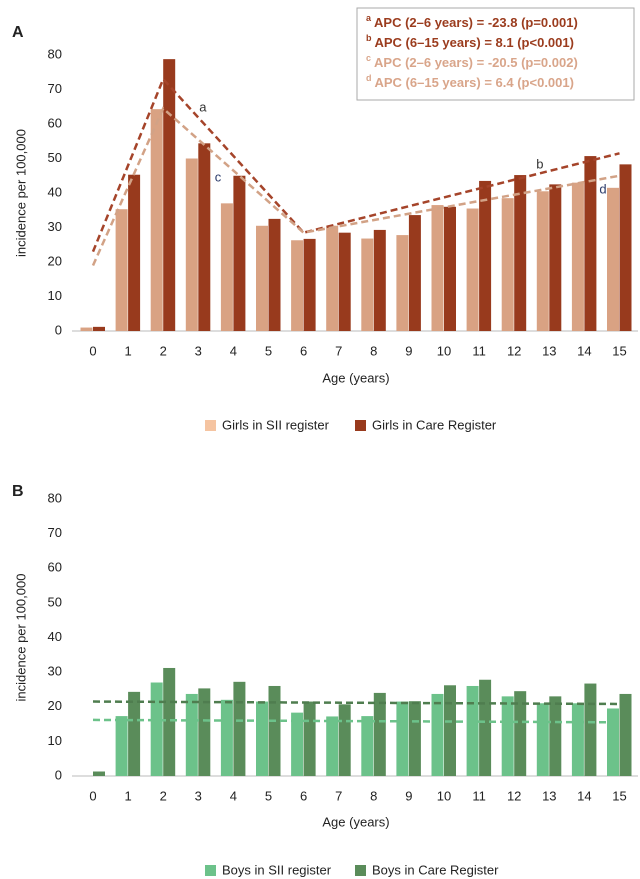 This screenshot has width=640, height=879. Describe the element at coordinates (55, 226) in the screenshot. I see `y-tick-label: 30` at that location.